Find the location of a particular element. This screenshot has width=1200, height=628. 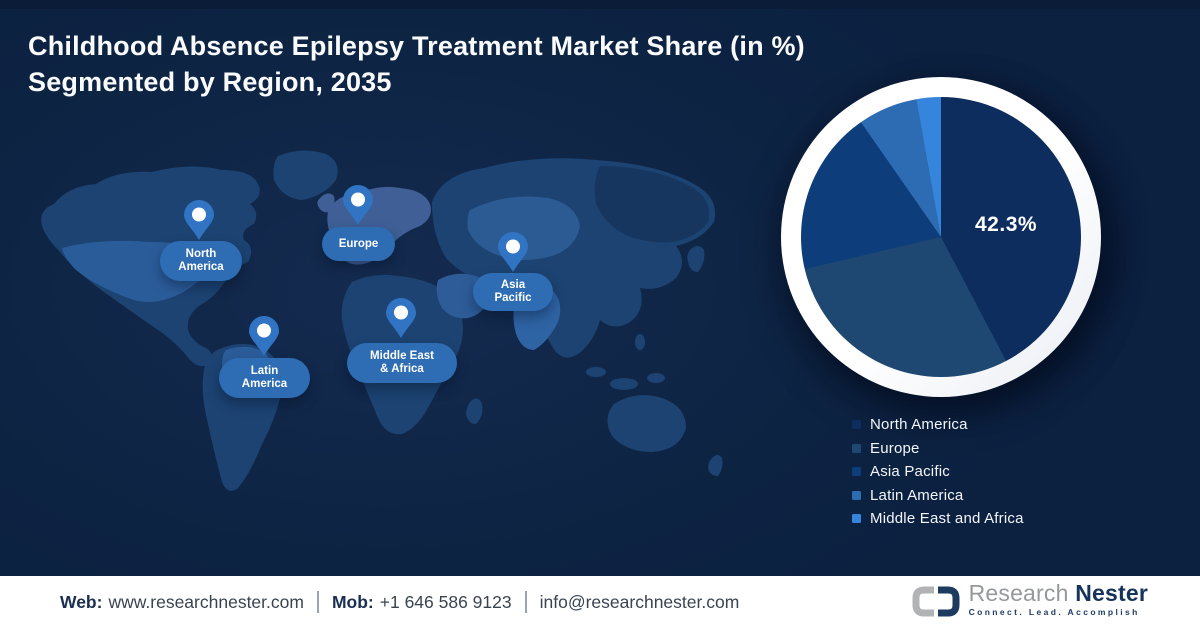

legend-label: Latin America is located at coordinates (917, 495).